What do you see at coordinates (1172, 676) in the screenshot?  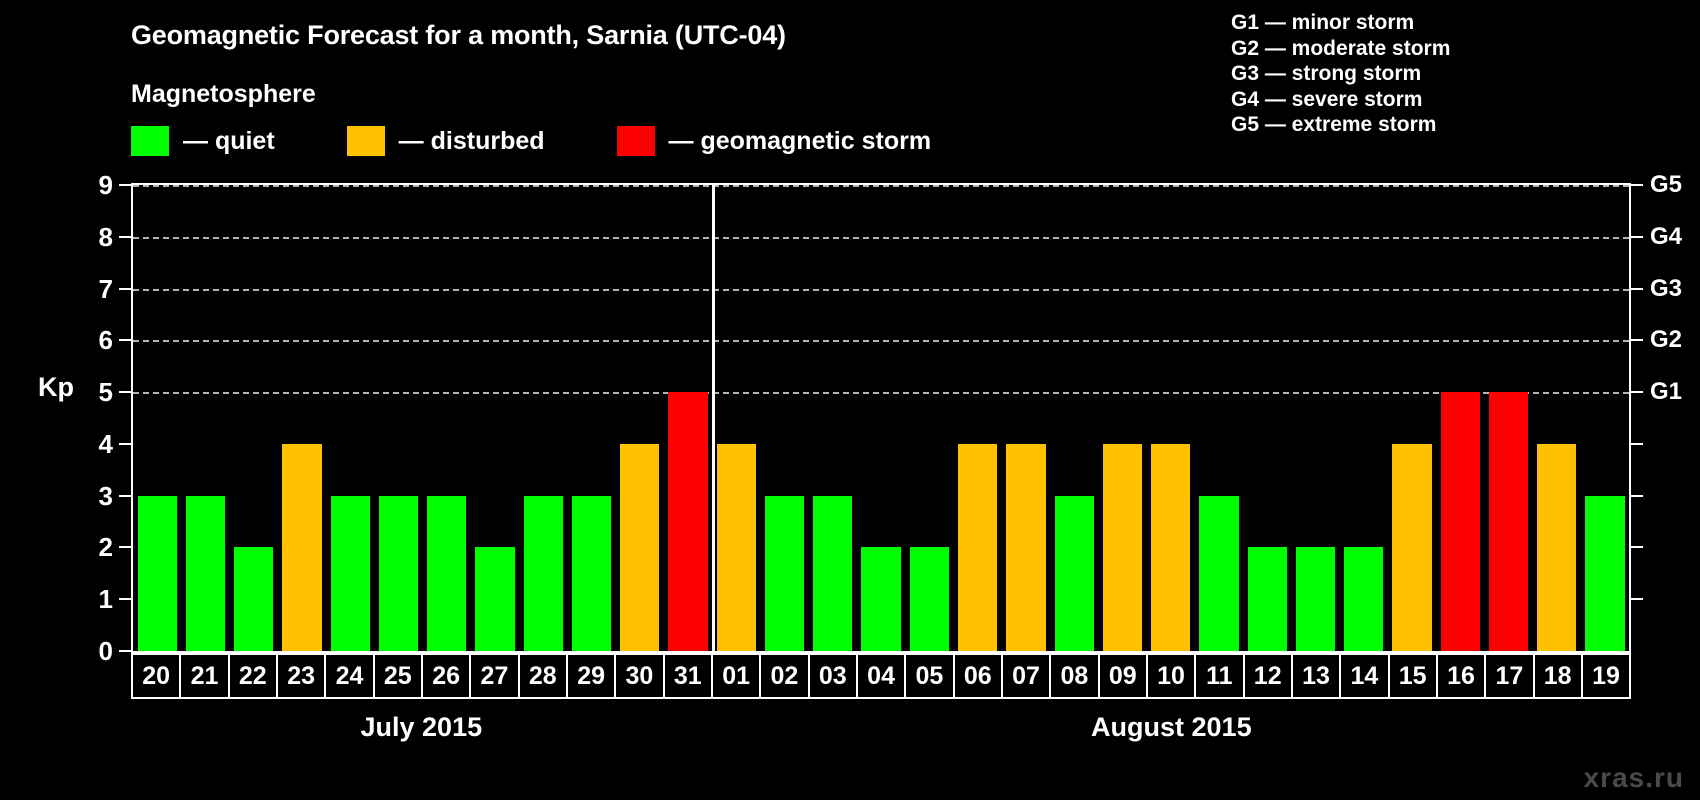 I see `date-label: 10` at bounding box center [1172, 676].